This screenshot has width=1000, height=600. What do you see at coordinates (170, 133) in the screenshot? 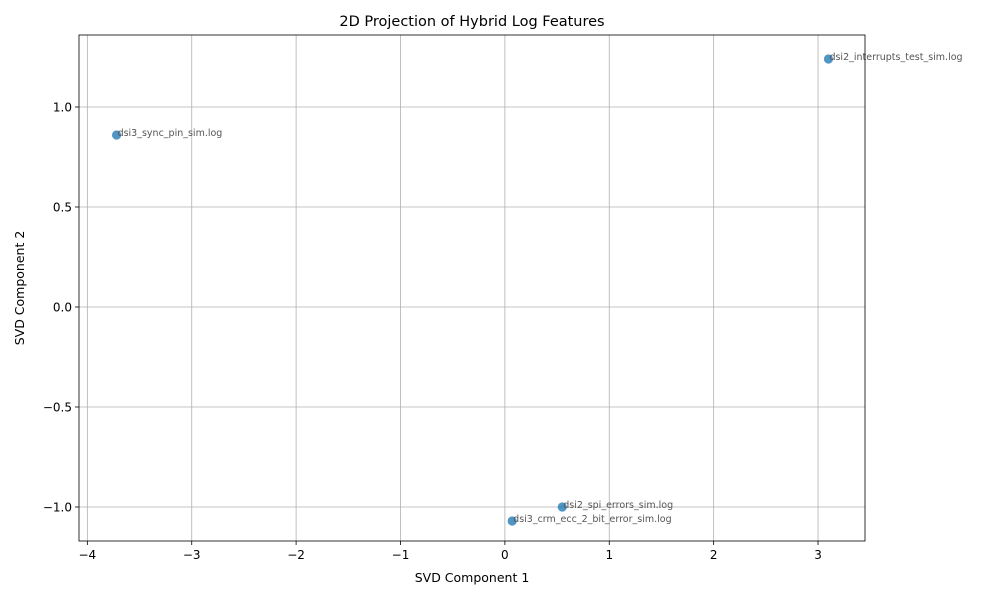
I see `point-label: dsi3_sync_pin_sim.log` at bounding box center [170, 133].